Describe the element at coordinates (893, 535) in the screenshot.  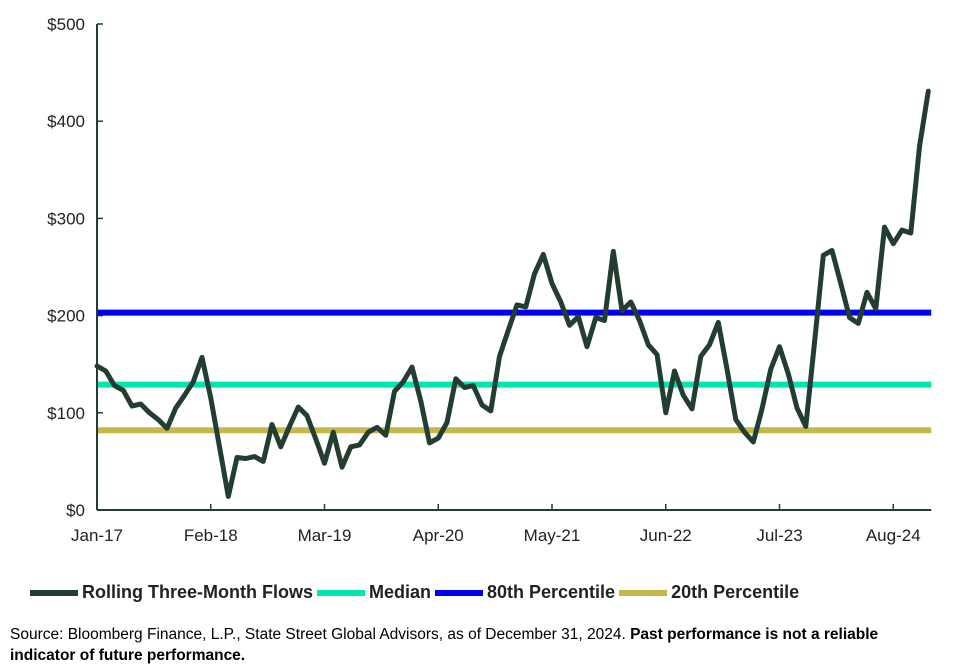
I see `x-tick-label: Aug-24` at that location.